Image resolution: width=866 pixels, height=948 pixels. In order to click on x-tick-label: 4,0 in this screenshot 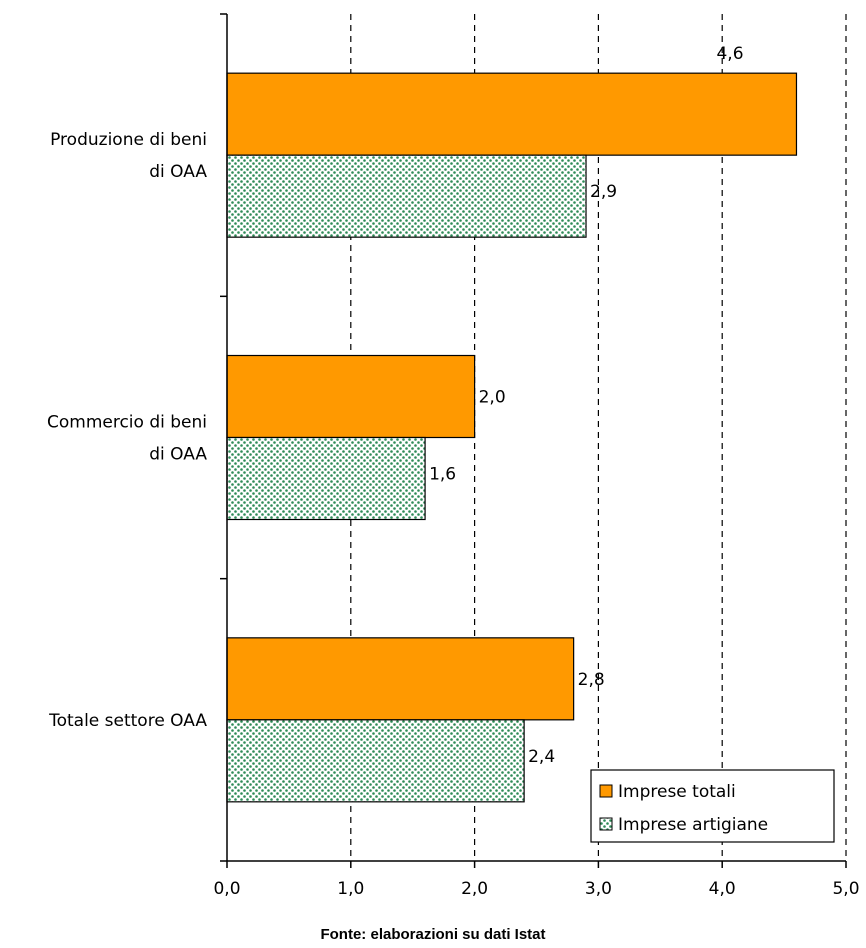, I will do `click(722, 889)`.